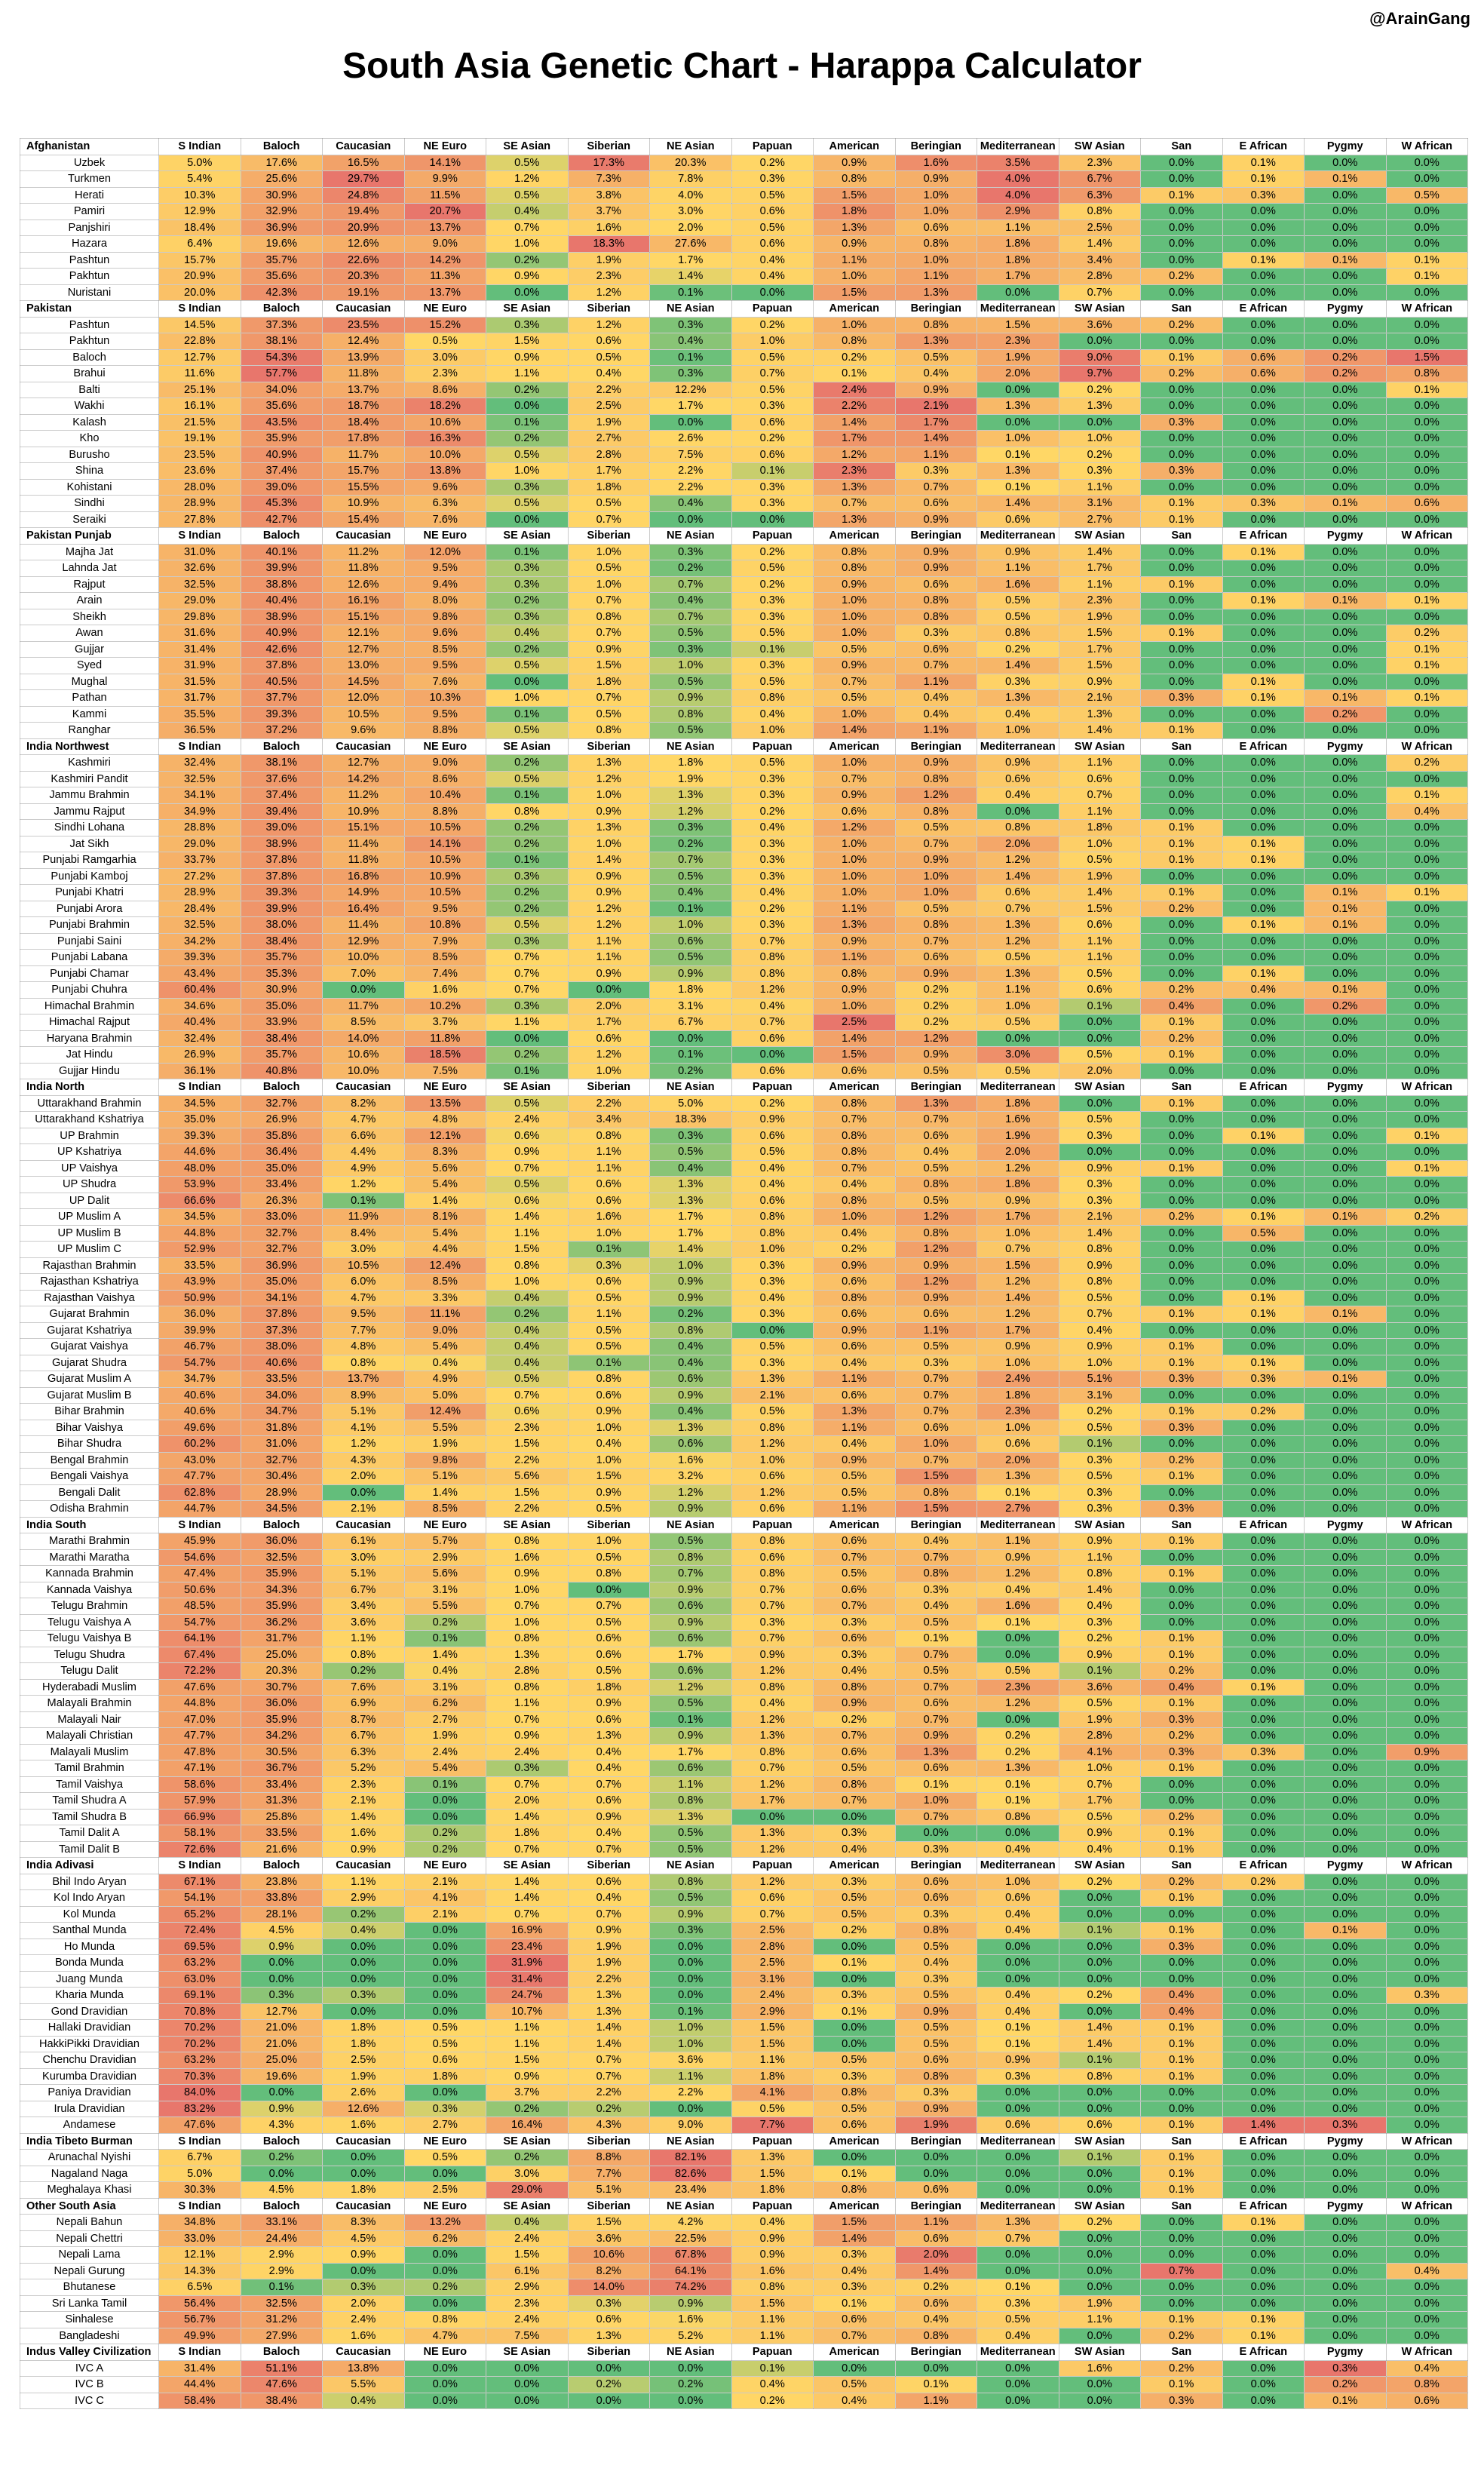 This screenshot has width=1484, height=2468. What do you see at coordinates (1099, 1217) in the screenshot?
I see `value-cell: 2.1%` at bounding box center [1099, 1217].